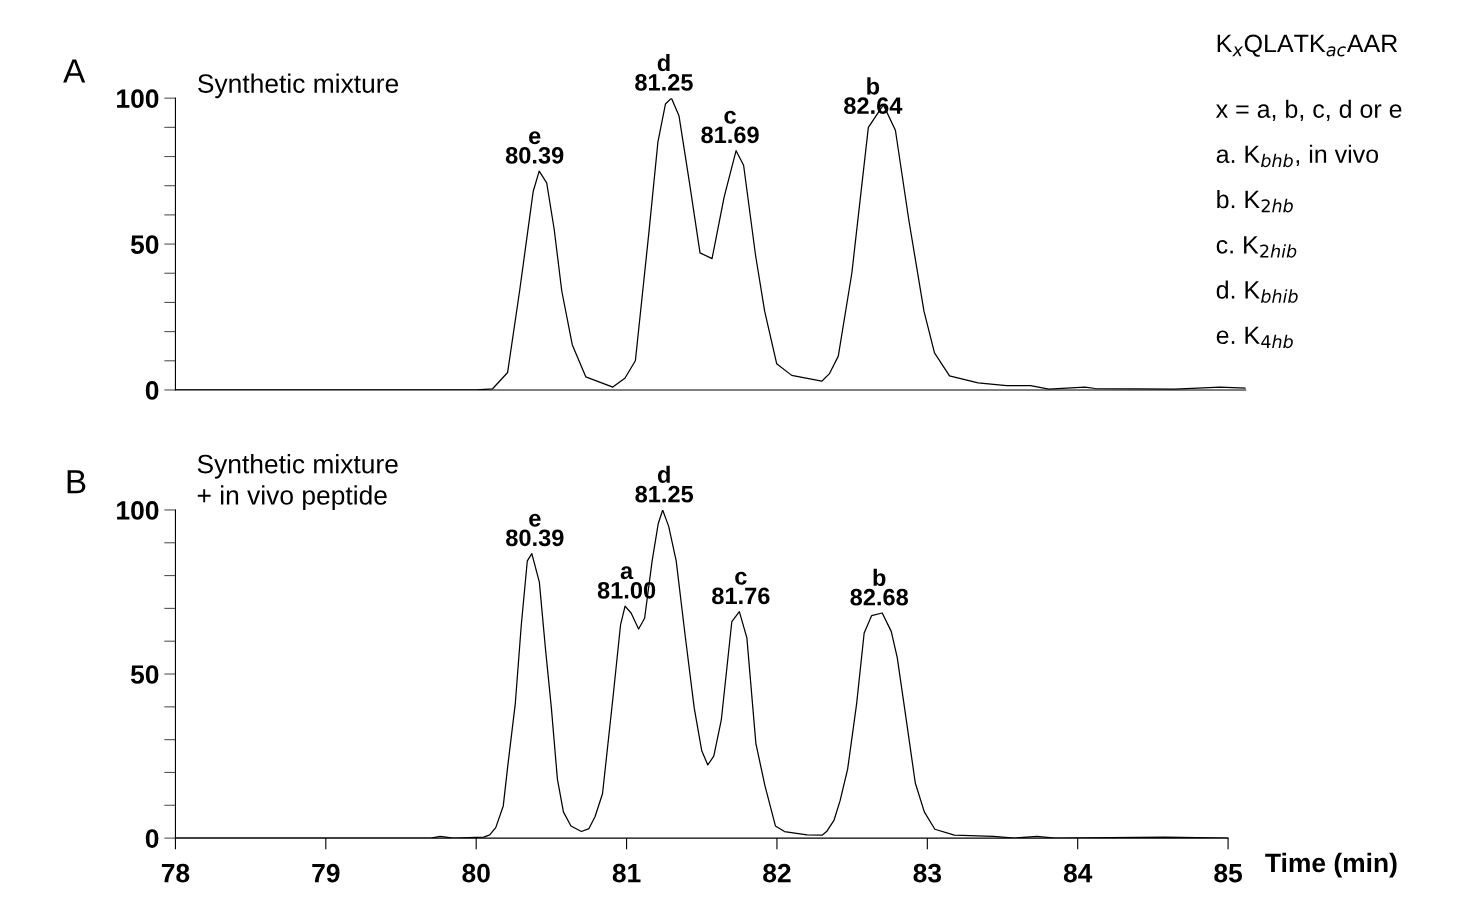 Image resolution: width=1462 pixels, height=909 pixels. Describe the element at coordinates (476, 873) in the screenshot. I see `x-tick-label: 80` at that location.